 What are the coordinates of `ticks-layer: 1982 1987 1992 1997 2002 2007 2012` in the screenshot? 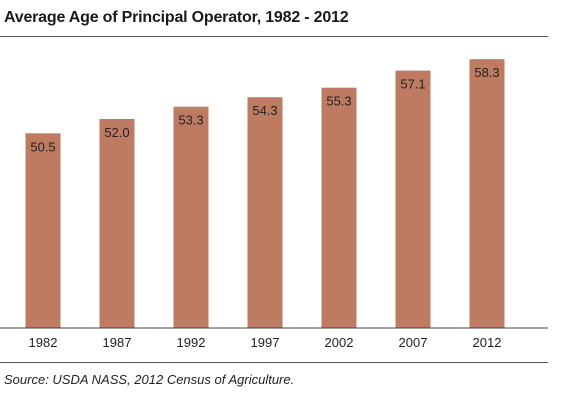 It's located at (265, 342).